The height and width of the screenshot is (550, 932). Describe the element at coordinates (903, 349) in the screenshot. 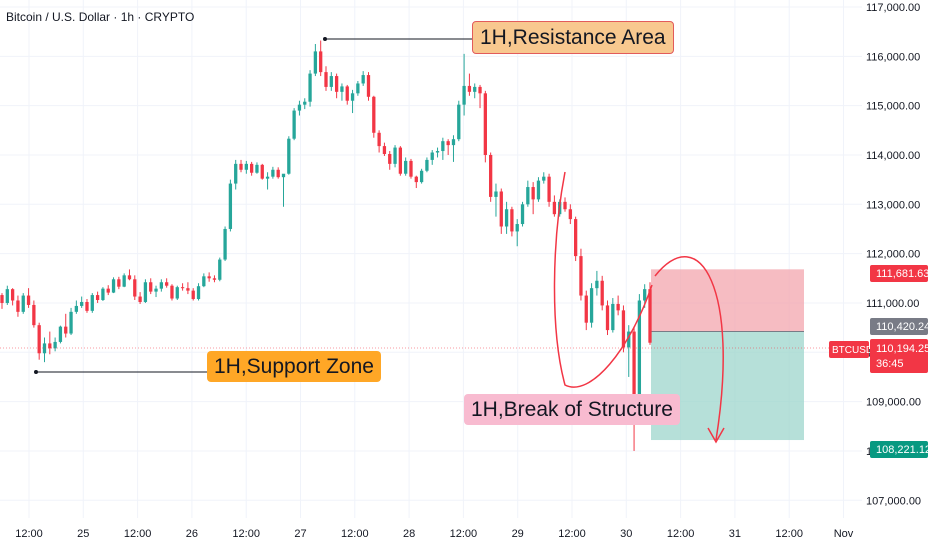

I see `current-price-tag-text: 110,194.25` at that location.